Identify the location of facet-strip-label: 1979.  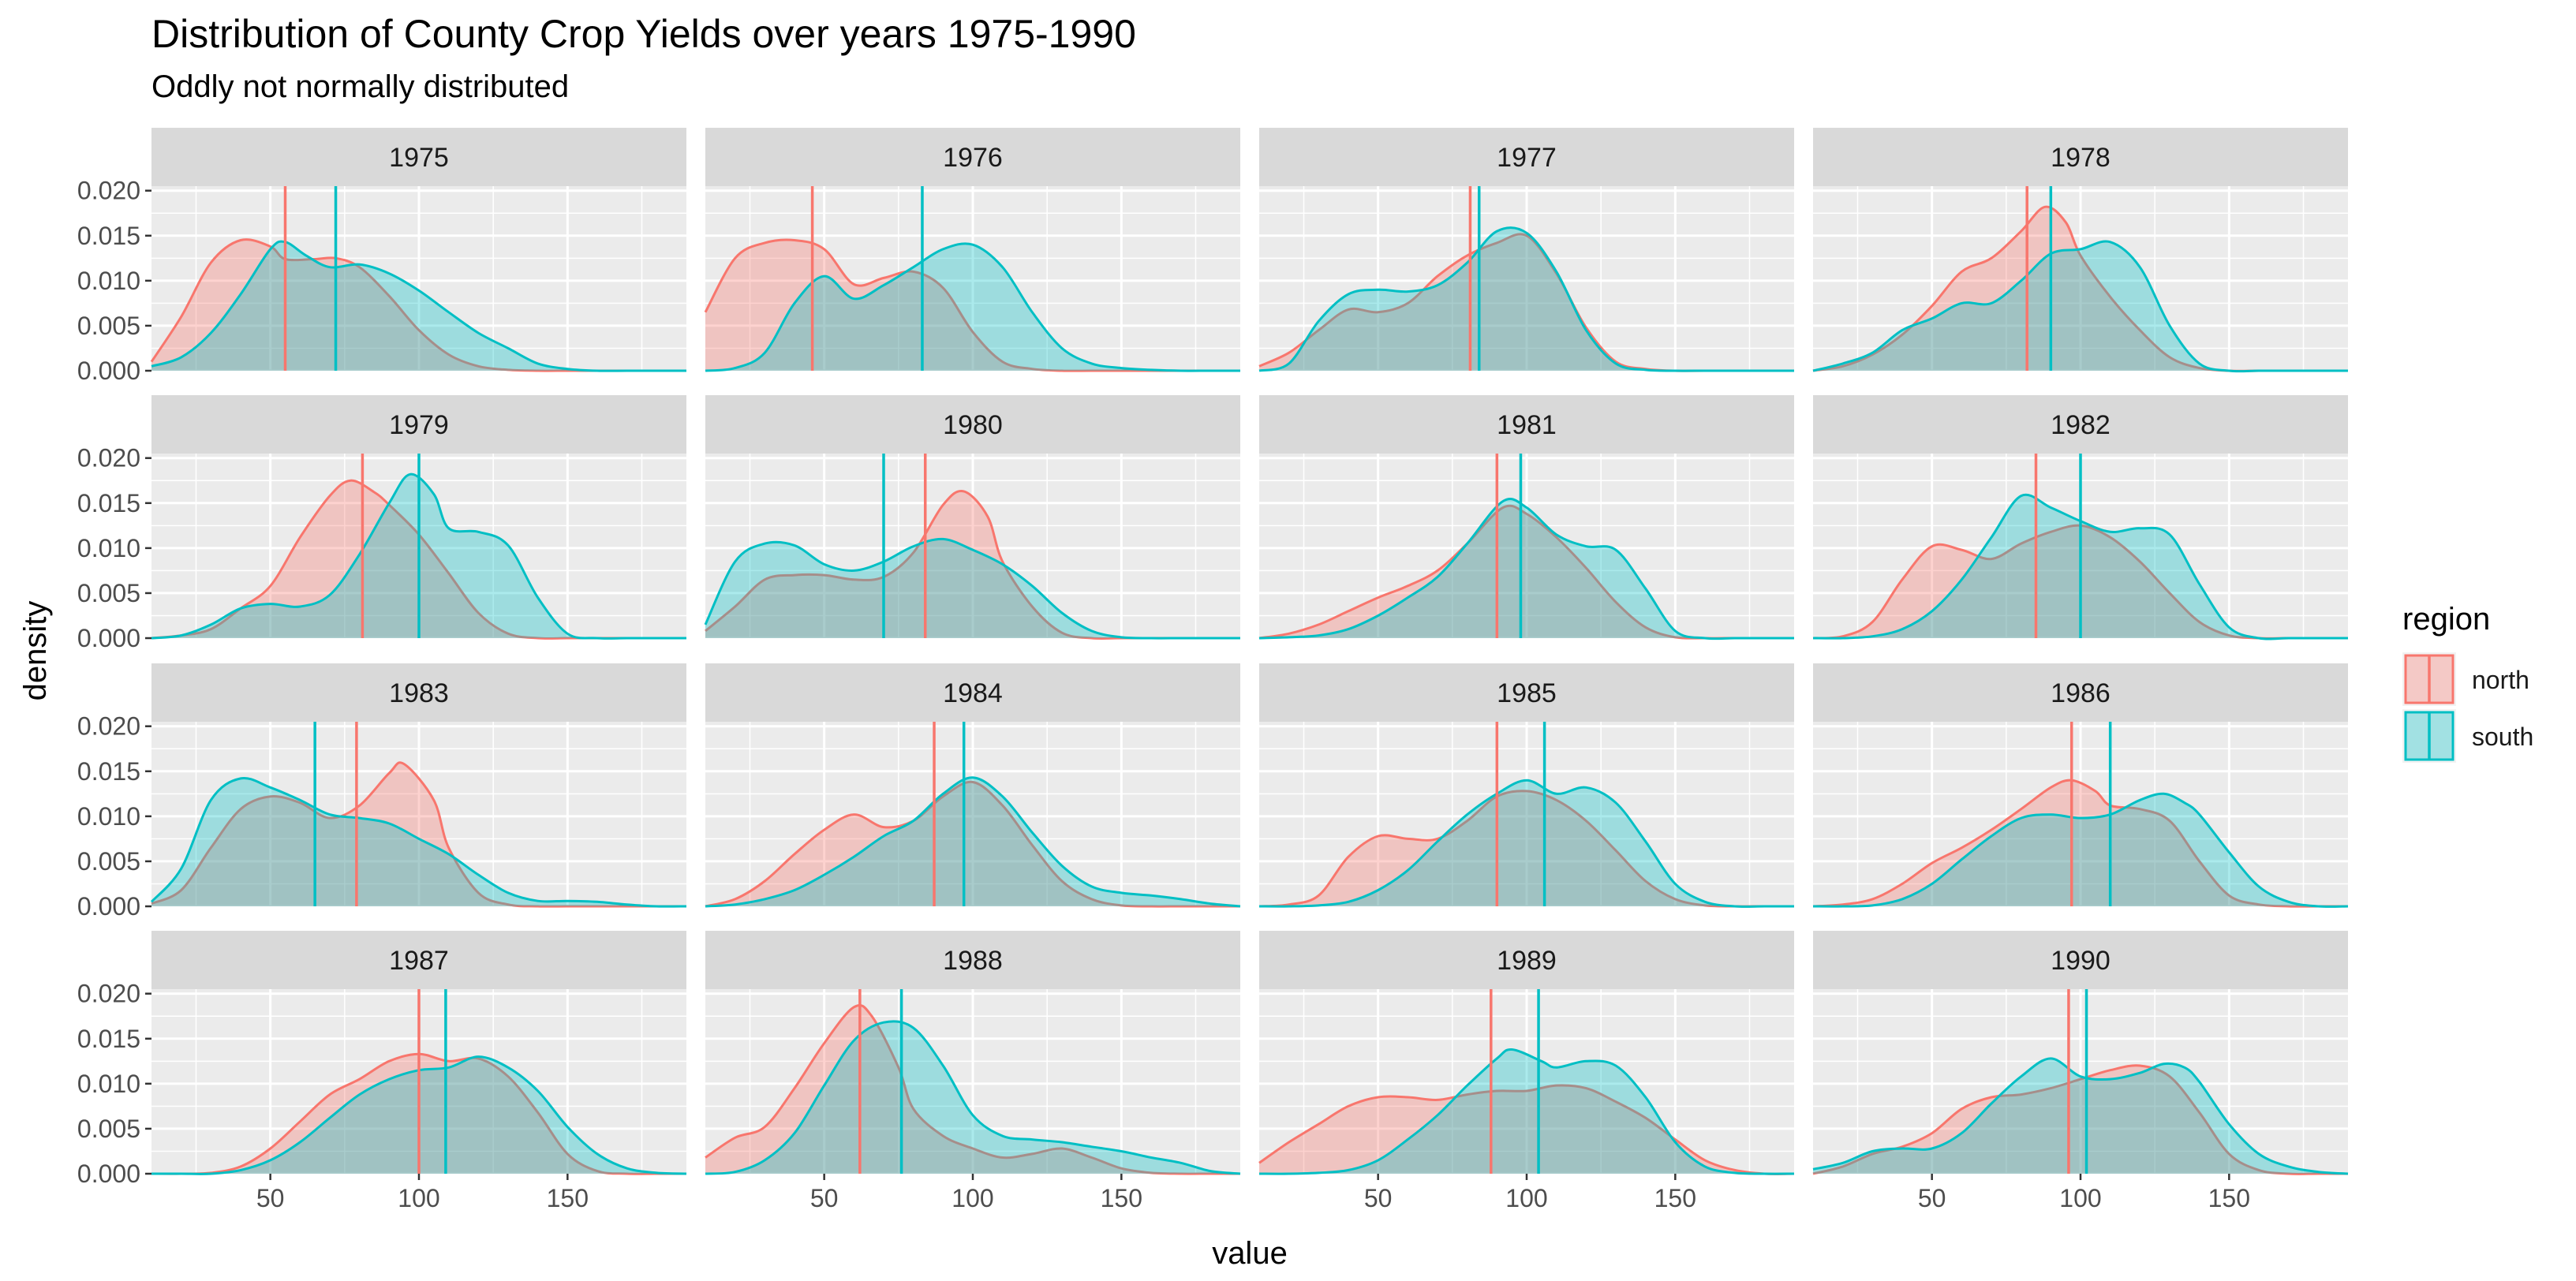
(419, 425).